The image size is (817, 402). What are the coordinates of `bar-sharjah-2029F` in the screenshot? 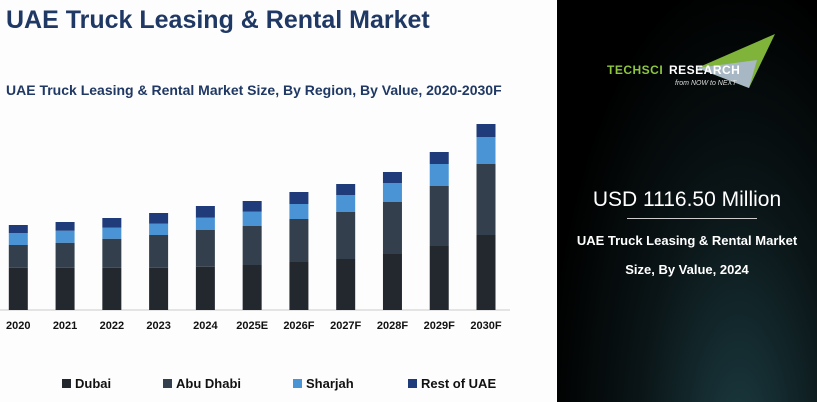 It's located at (439, 175).